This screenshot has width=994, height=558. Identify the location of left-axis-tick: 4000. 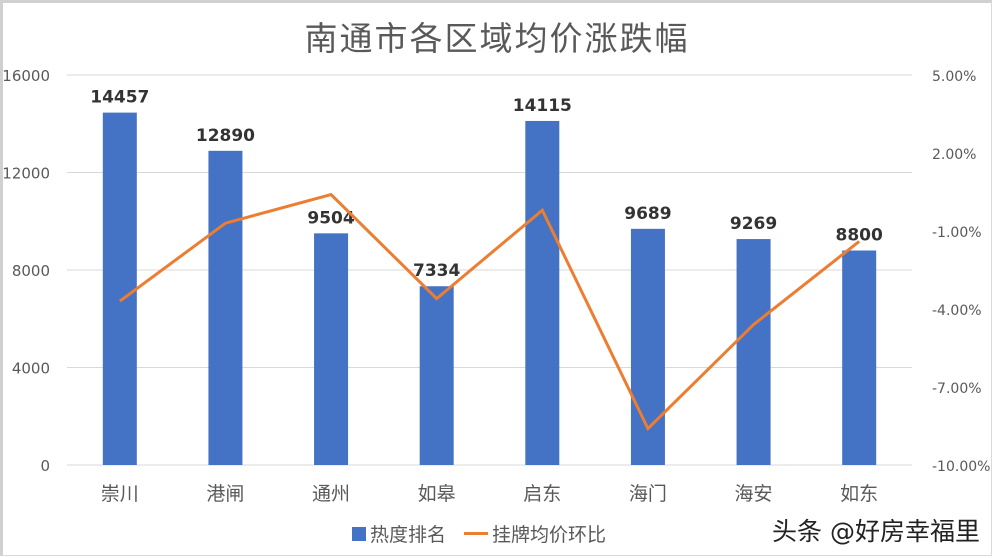
(31, 369).